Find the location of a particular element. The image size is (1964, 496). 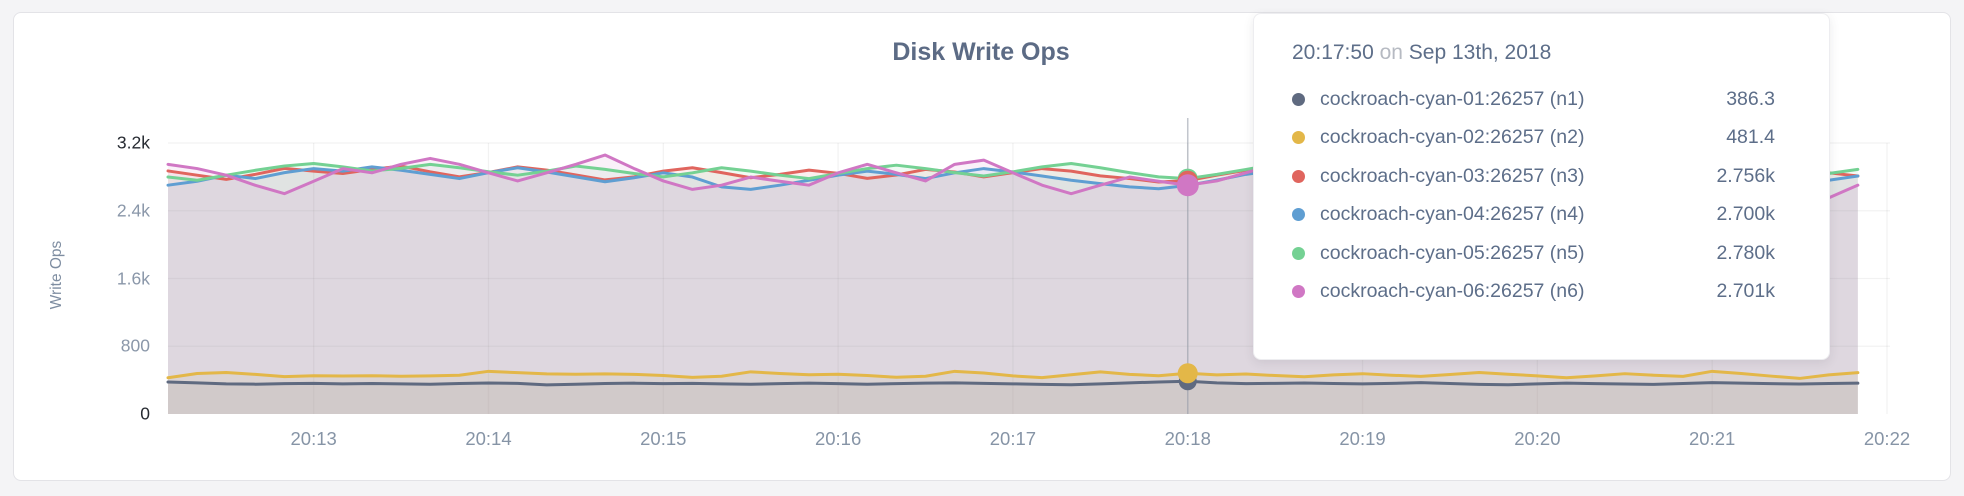

tooltip-series-row: cockroach-cyan-02:26257 (n2) 481.4 is located at coordinates (1533, 138).